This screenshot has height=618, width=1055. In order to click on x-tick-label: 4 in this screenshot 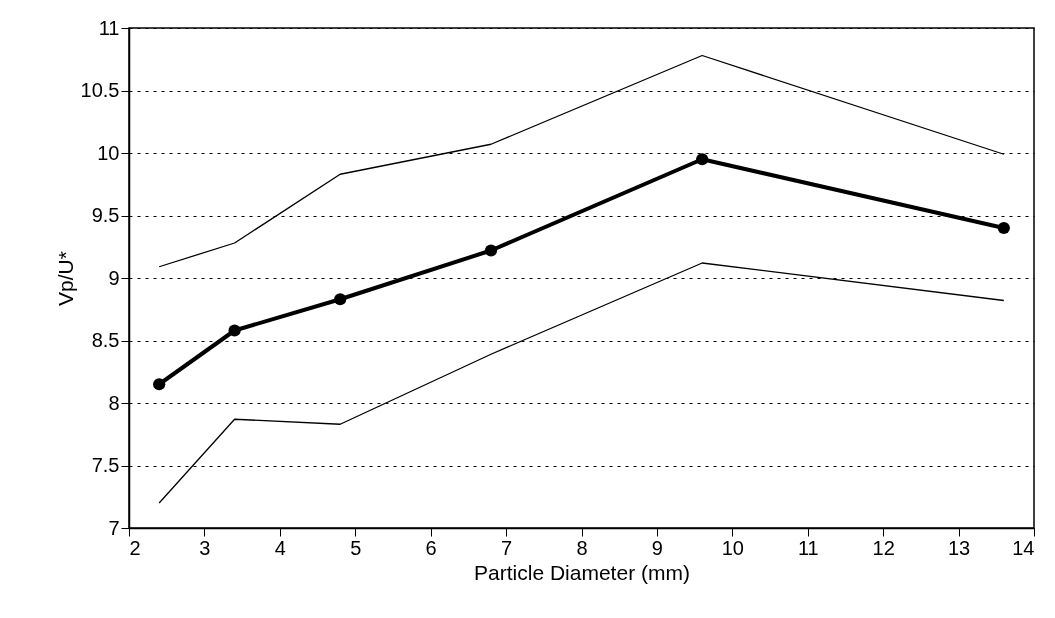, I will do `click(280, 547)`.